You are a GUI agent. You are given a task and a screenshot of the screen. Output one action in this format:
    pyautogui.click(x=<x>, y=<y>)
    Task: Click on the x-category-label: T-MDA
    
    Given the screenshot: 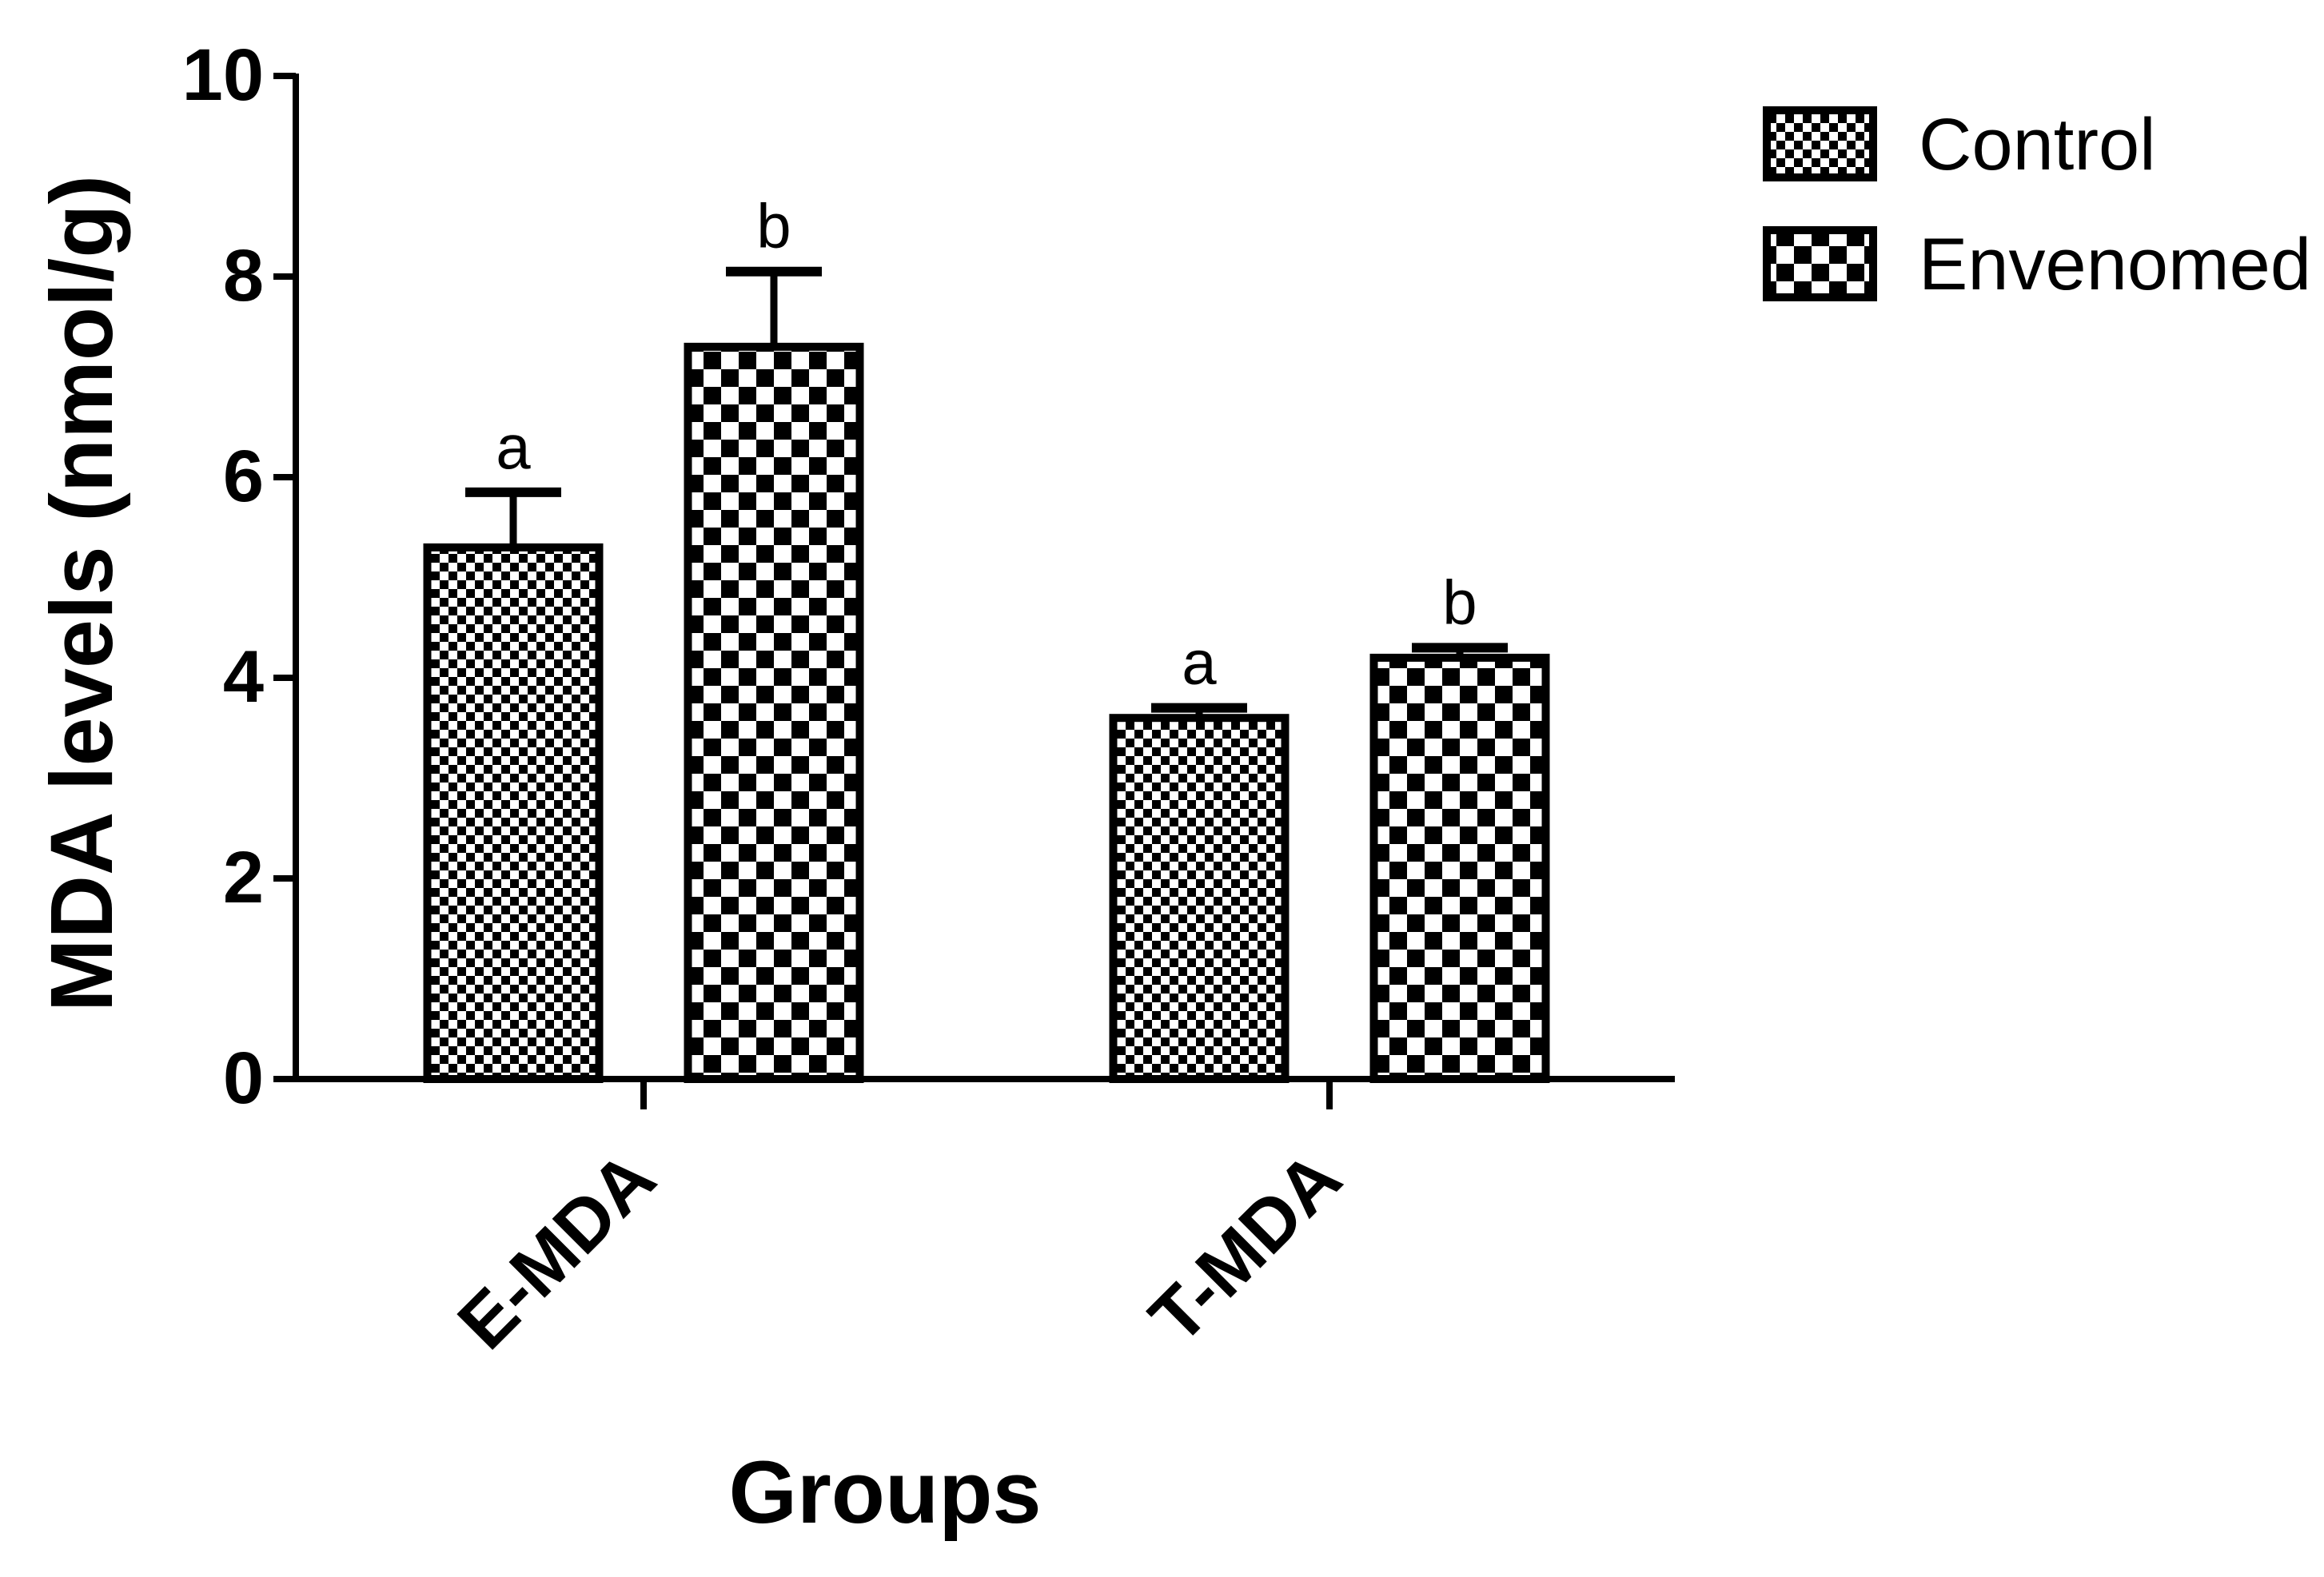 What is the action you would take?
    pyautogui.click(x=1245, y=1248)
    